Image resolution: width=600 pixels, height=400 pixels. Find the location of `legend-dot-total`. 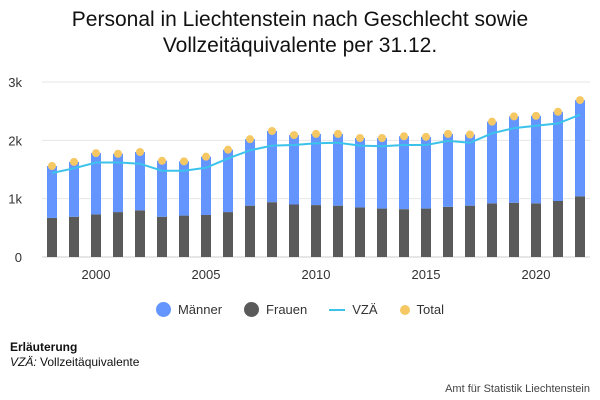

legend-dot-total is located at coordinates (404, 309).